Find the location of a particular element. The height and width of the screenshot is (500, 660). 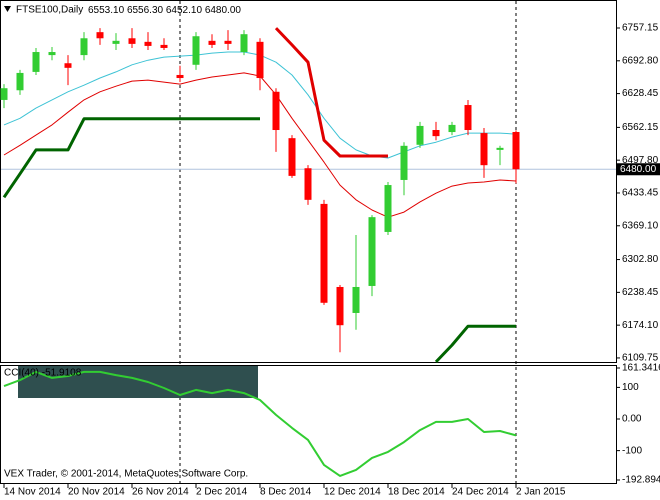

y-tick-label: 6562.15 is located at coordinates (640, 127).